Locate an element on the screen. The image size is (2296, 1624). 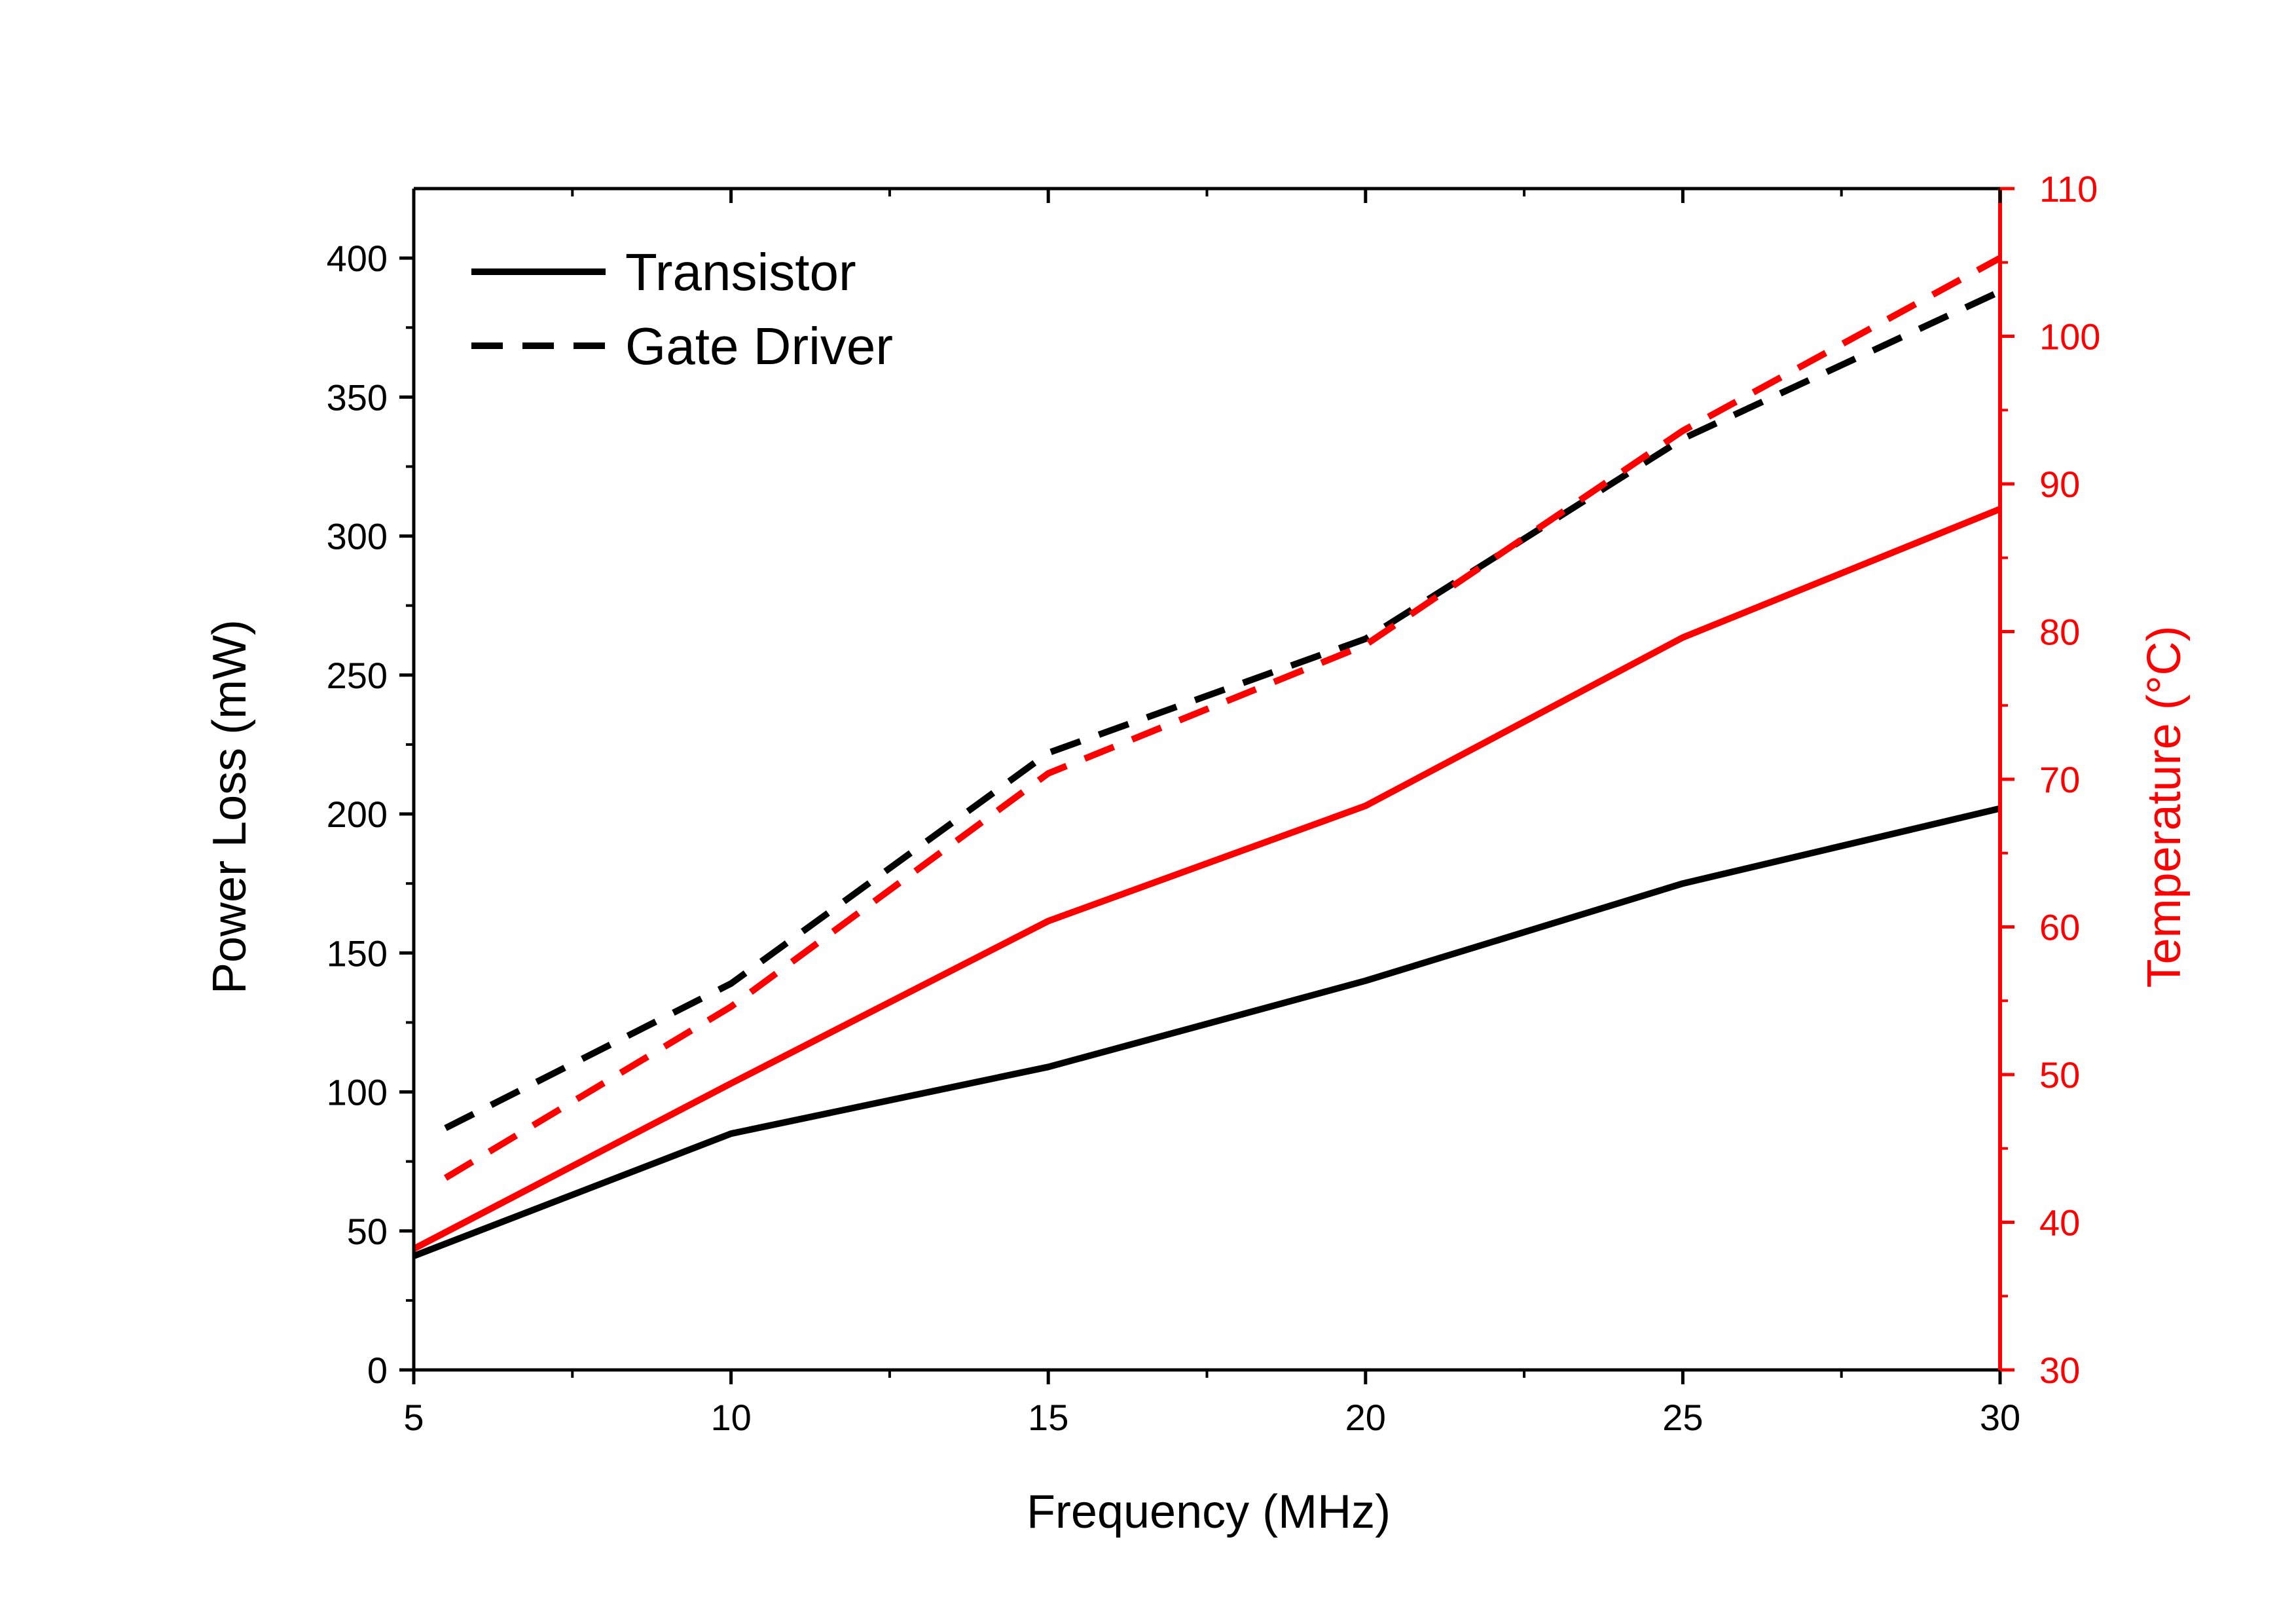
y-right-tick-label: 30 is located at coordinates (2059, 1370).